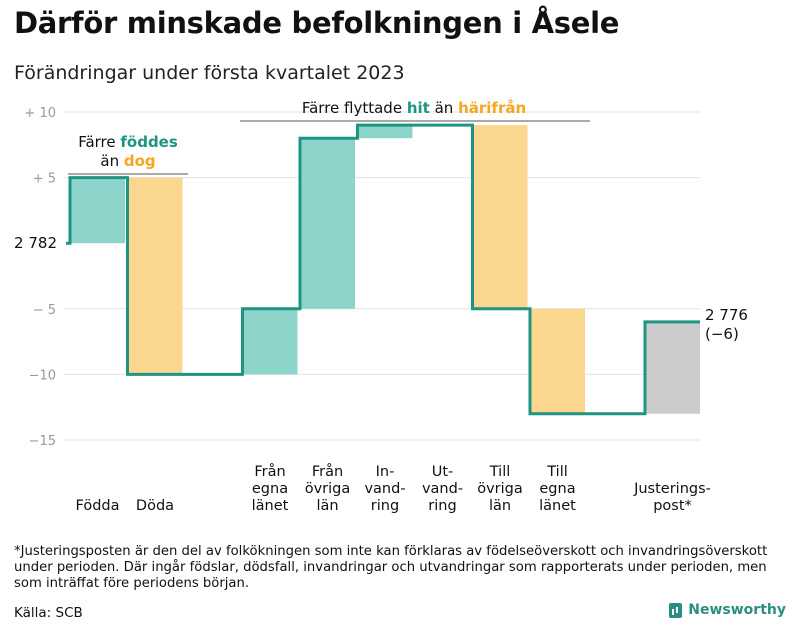  Describe the element at coordinates (672, 489) in the screenshot. I see `category-label: Justerings-` at that location.